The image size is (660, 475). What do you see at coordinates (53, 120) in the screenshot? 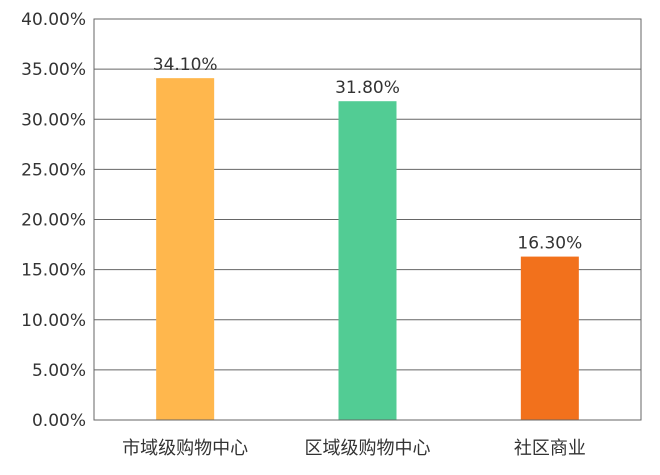
I see `y-tick-label: 30.00%` at bounding box center [53, 120].